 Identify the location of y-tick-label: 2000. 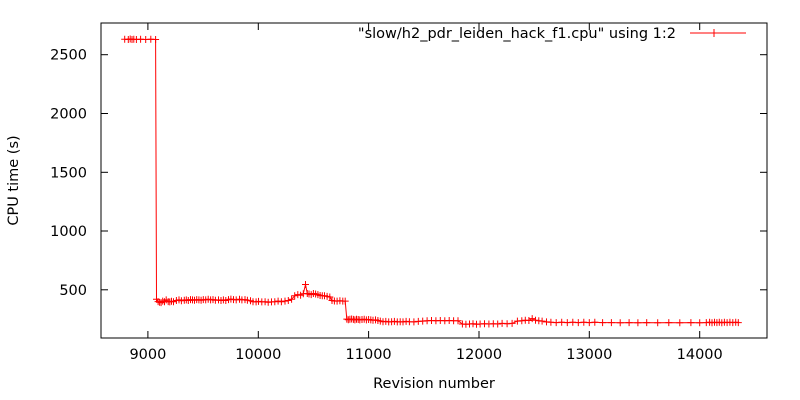
(68, 115).